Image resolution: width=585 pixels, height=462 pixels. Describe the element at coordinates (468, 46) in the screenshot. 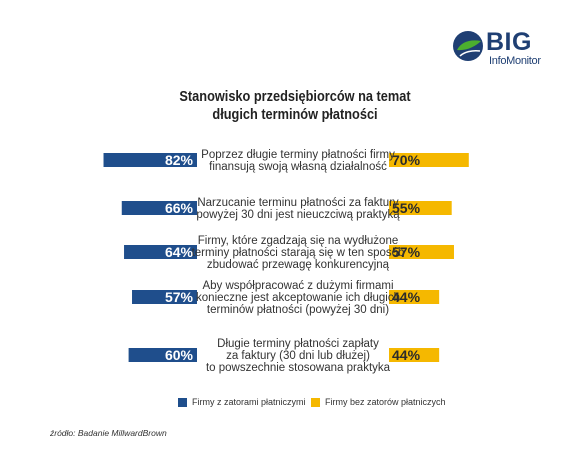

I see `logo-globe-icon` at that location.